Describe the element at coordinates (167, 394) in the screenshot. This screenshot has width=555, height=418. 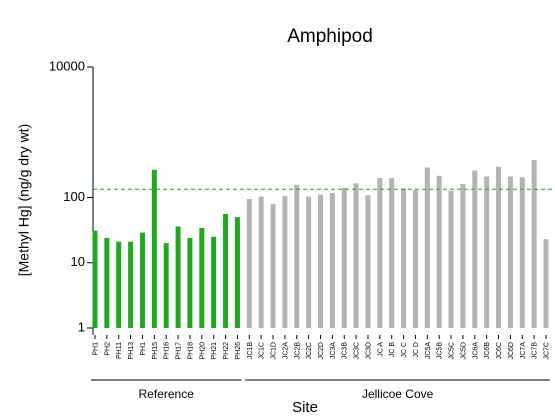
I see `group-label: Reference` at that location.